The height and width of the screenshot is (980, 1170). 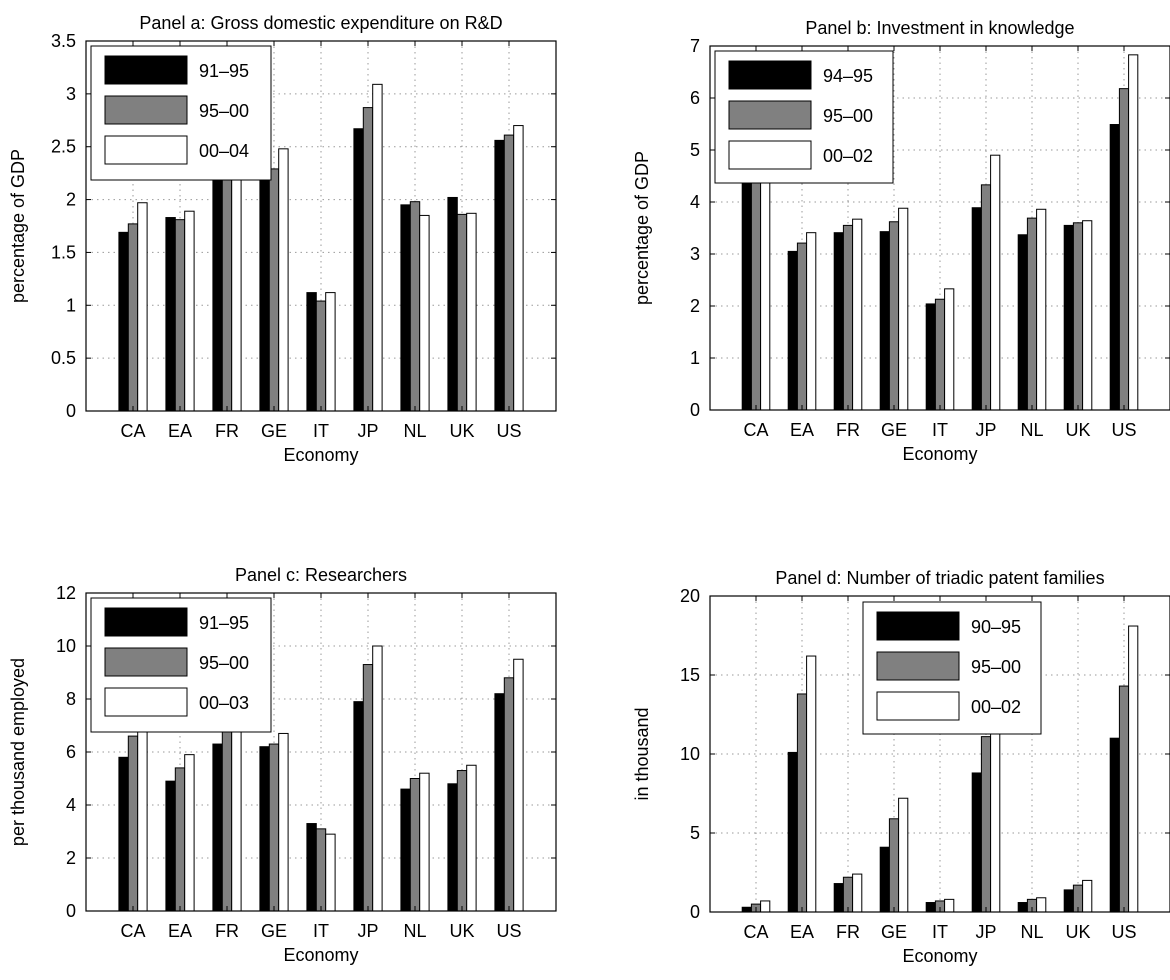 I want to click on y-tick-label: 4, so click(x=695, y=202).